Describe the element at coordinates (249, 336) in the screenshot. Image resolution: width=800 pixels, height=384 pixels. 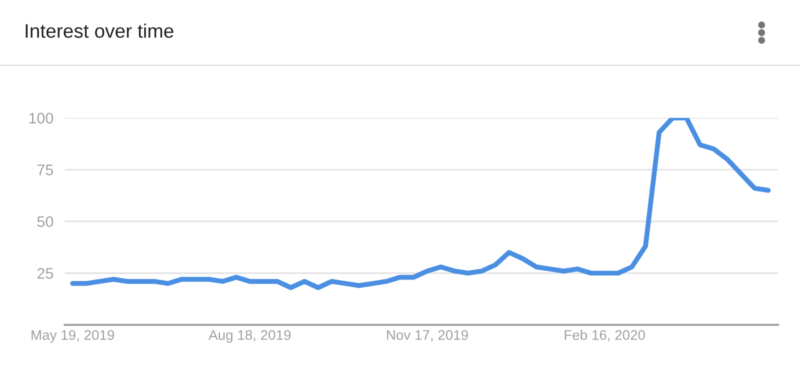
I see `x-tick-label: Aug 18, 2019` at that location.